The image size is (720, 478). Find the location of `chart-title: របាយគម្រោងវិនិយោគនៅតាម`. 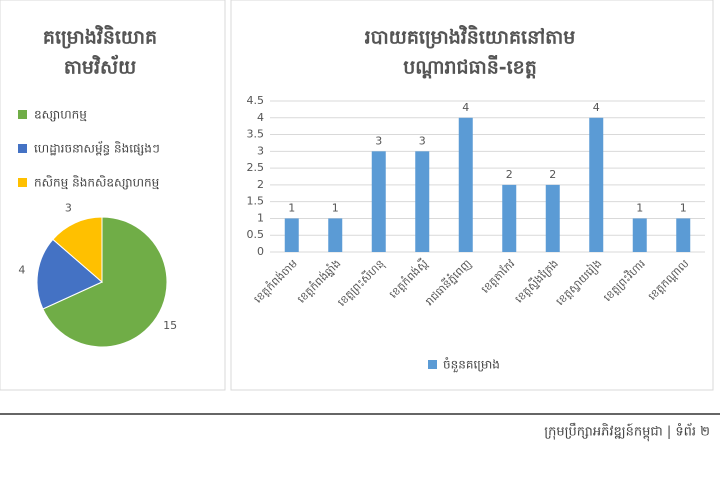

chart-title: របាយគម្រោងវិនិយោគនៅតាម is located at coordinates (470, 37).